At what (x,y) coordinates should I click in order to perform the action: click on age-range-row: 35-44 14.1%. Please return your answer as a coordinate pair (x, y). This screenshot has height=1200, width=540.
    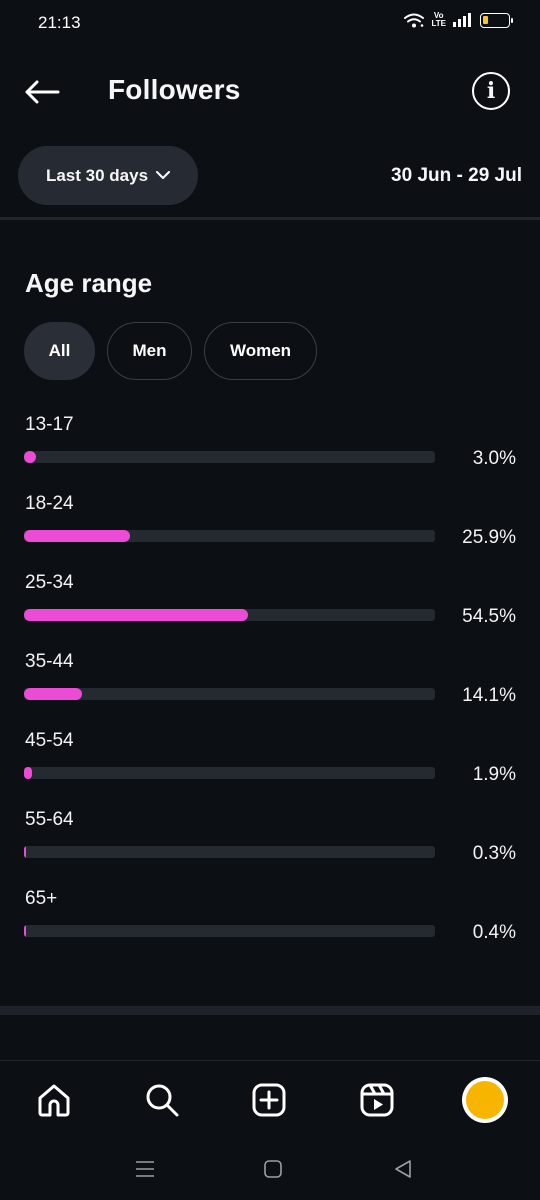
    Looking at the image, I should click on (270, 688).